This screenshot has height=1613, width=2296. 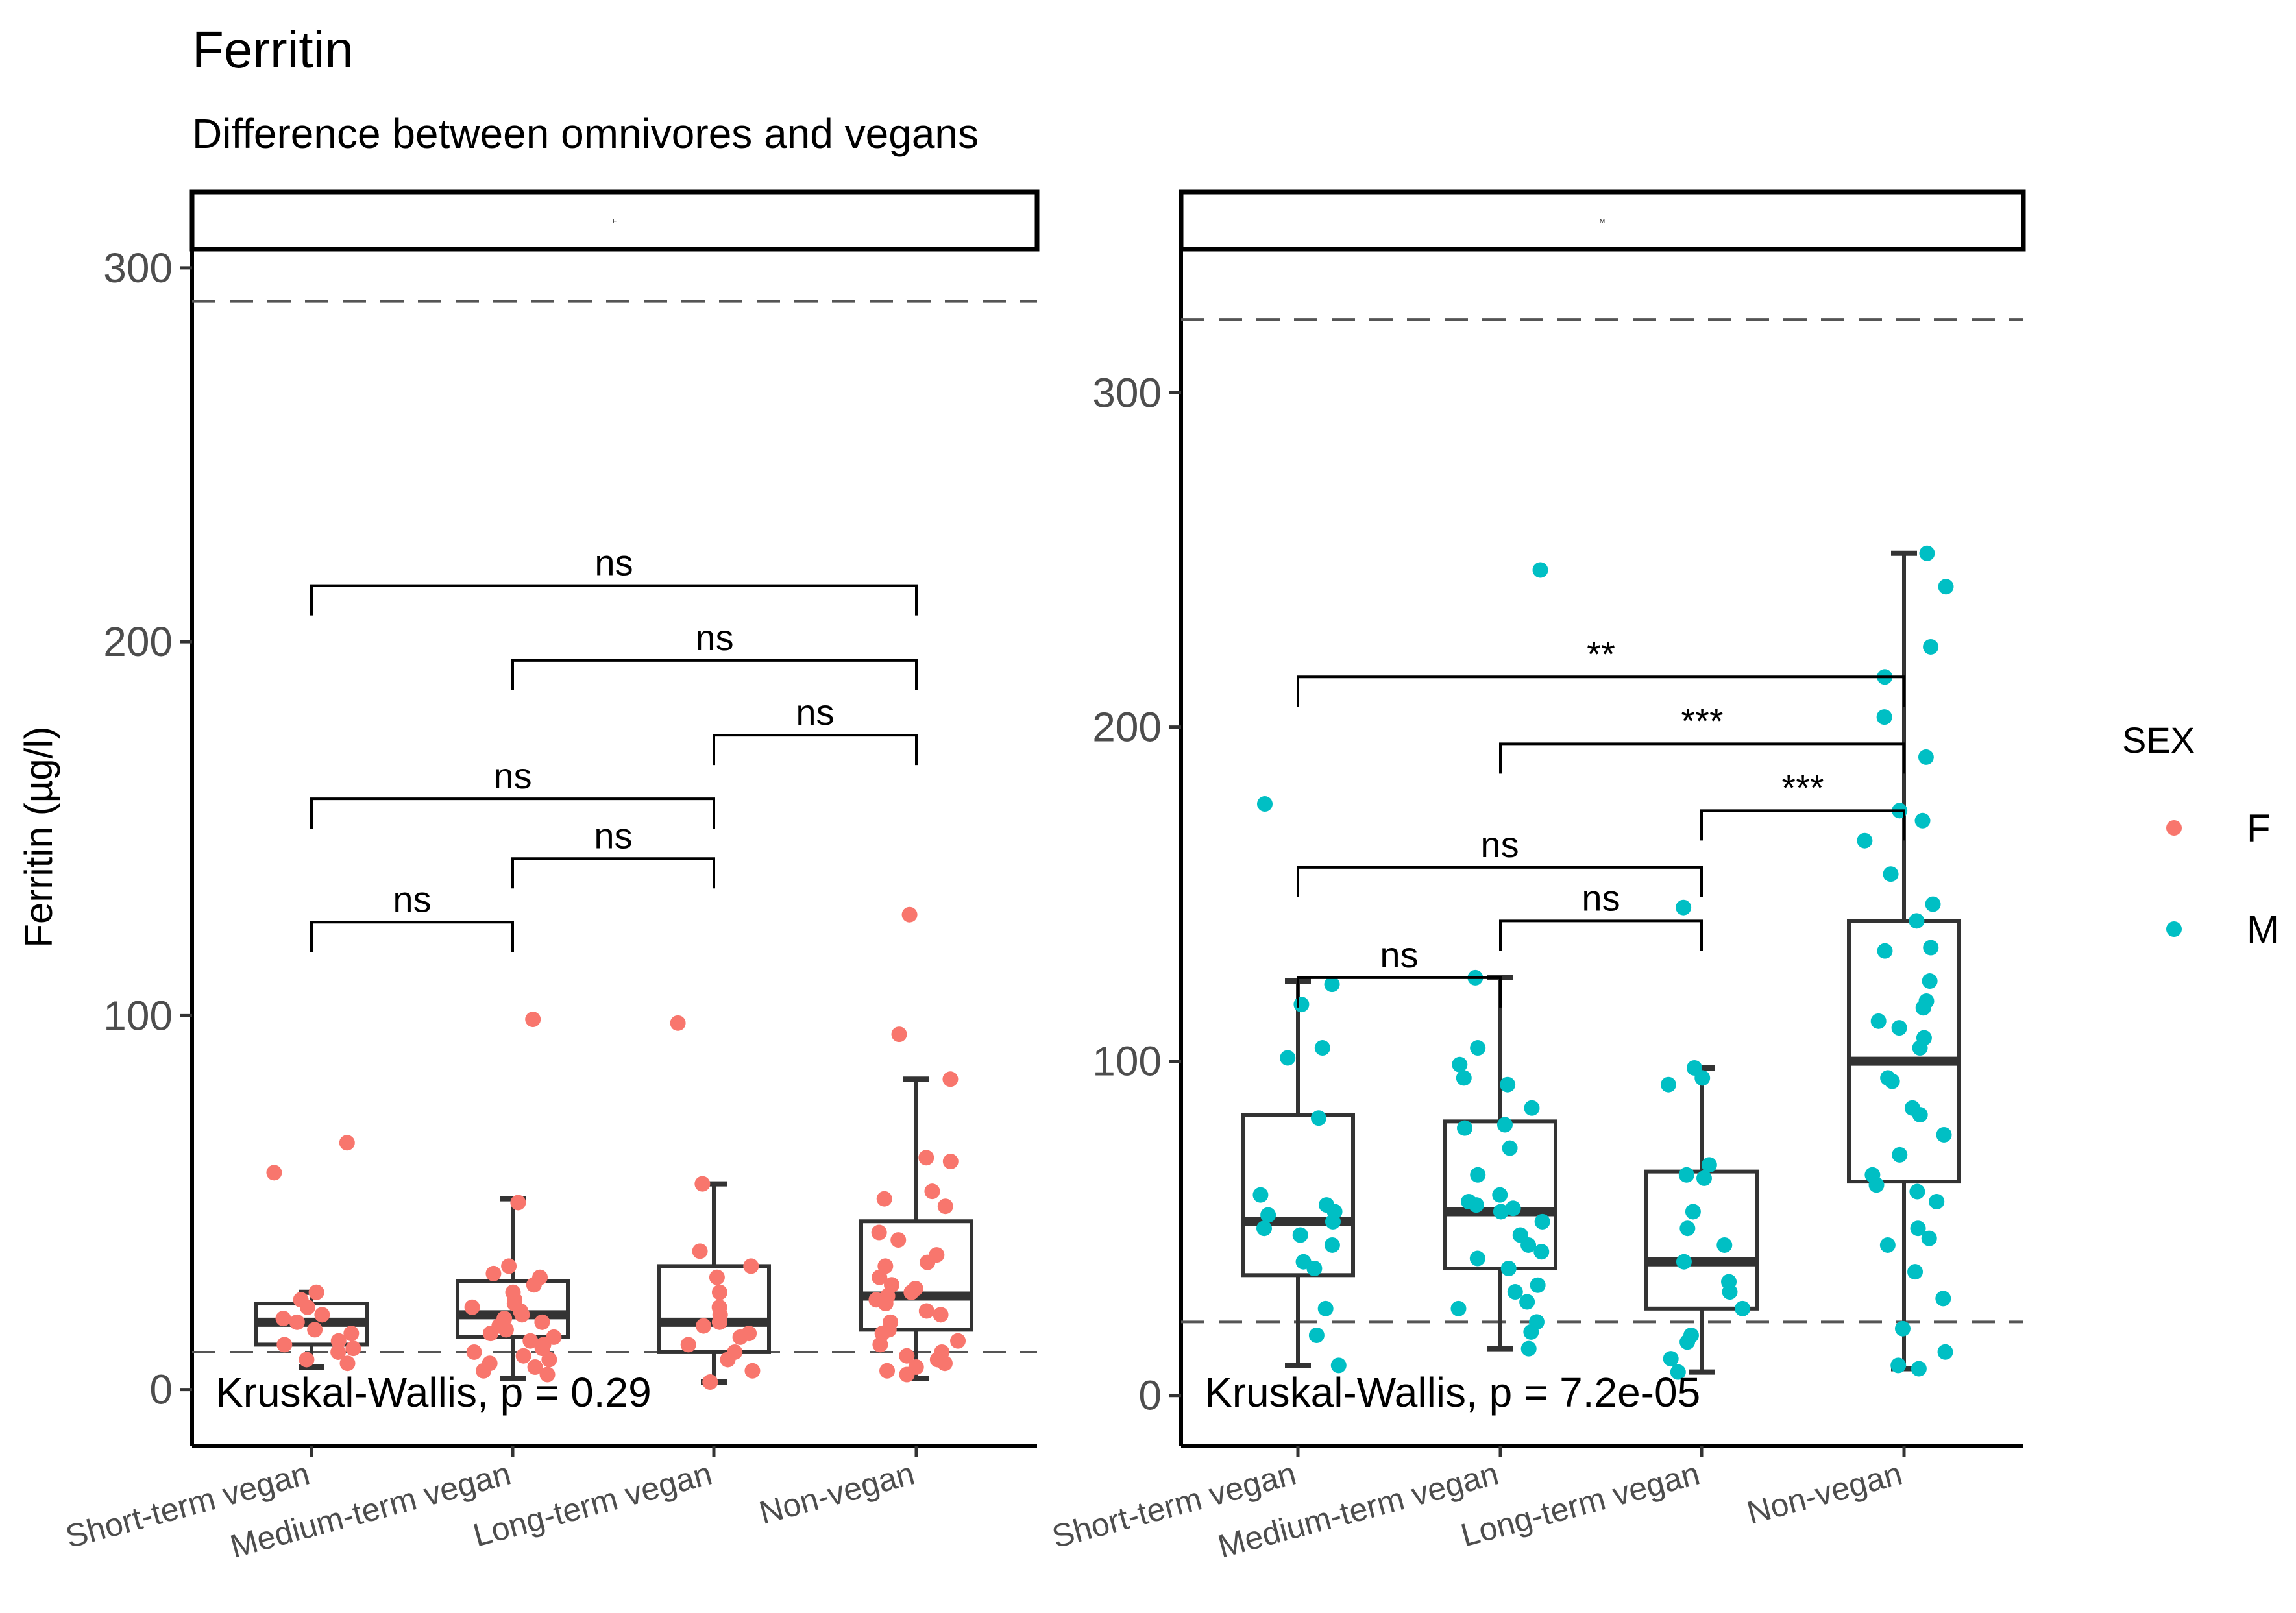 What do you see at coordinates (433, 1392) in the screenshot?
I see `kruskal-wallis-label: Kruskal-Wallis, p = 0.29` at bounding box center [433, 1392].